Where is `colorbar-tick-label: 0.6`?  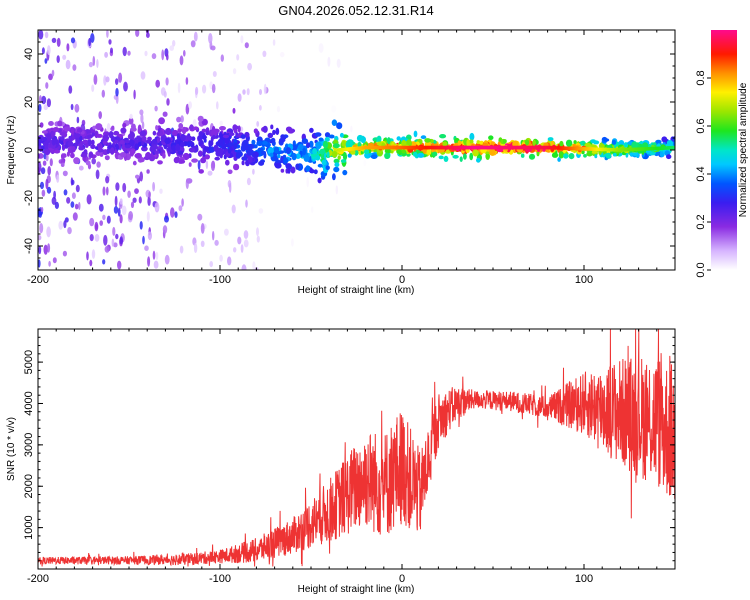 colorbar-tick-label: 0.6 is located at coordinates (701, 125).